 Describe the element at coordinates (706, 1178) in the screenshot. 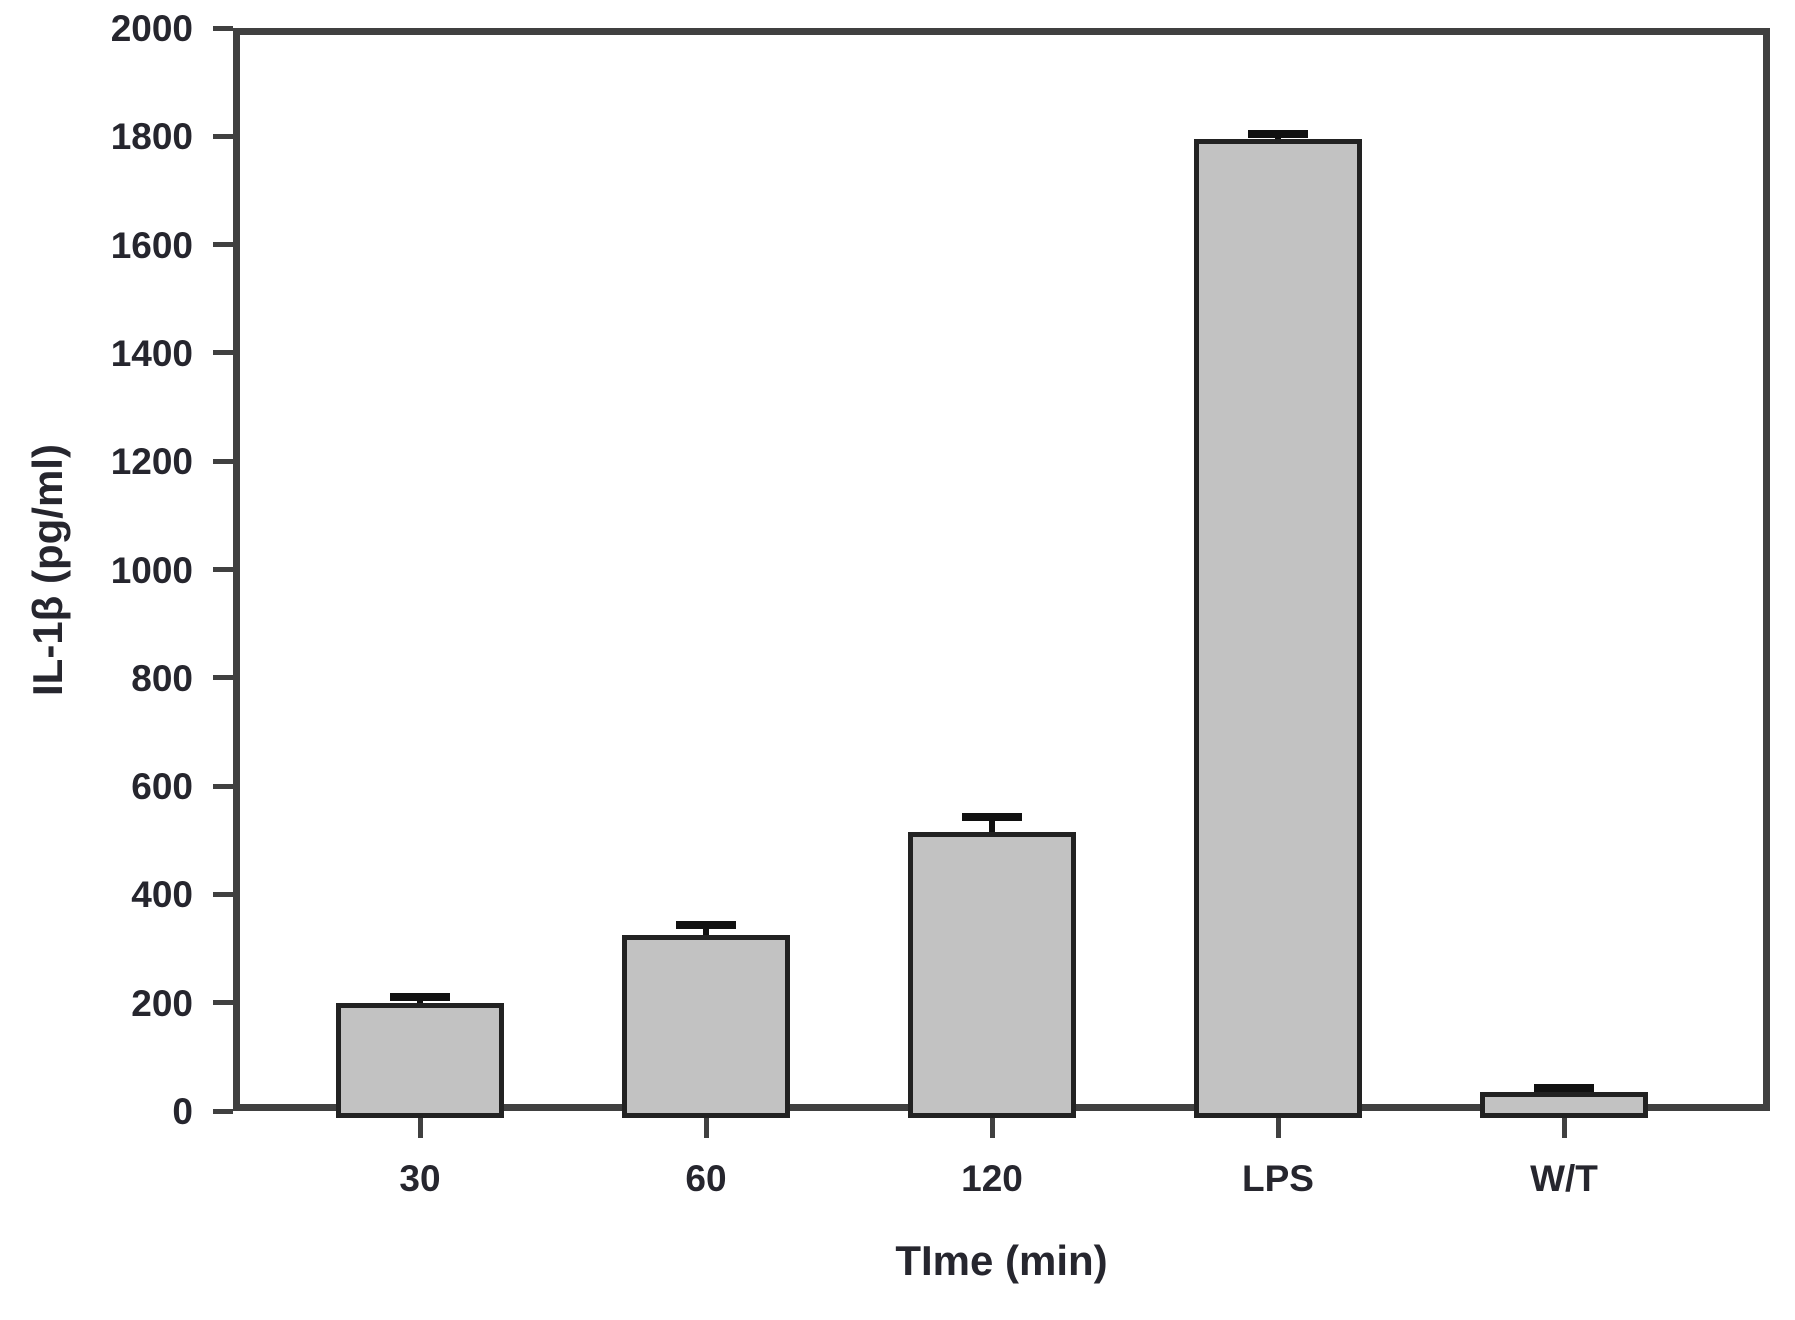

I see `x-tick-label: 60` at that location.